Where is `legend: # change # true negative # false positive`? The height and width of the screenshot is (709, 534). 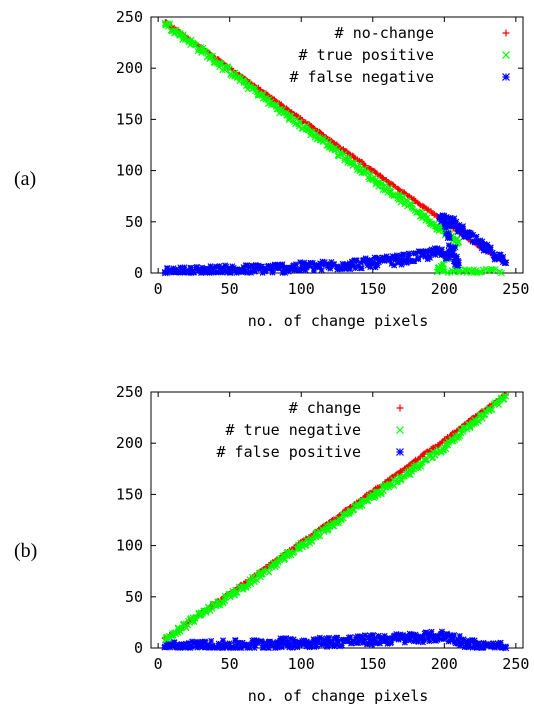 legend: # change # true negative # false positive is located at coordinates (310, 430).